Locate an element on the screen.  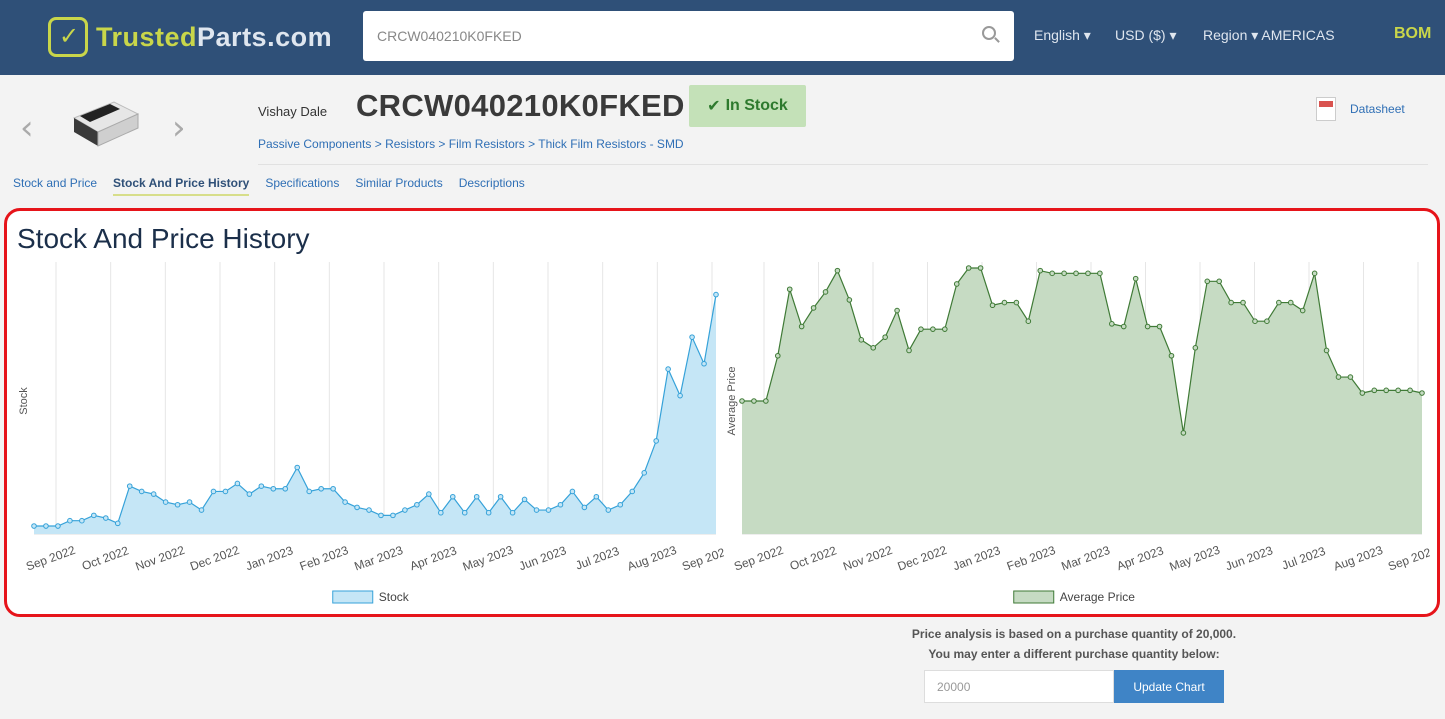
search-input is located at coordinates (667, 36).